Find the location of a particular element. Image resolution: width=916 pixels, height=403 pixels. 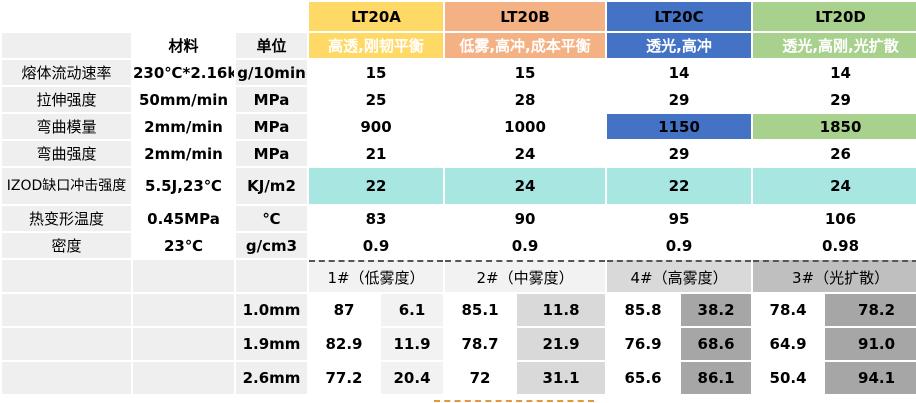

haze-b: 21.9 is located at coordinates (561, 344).